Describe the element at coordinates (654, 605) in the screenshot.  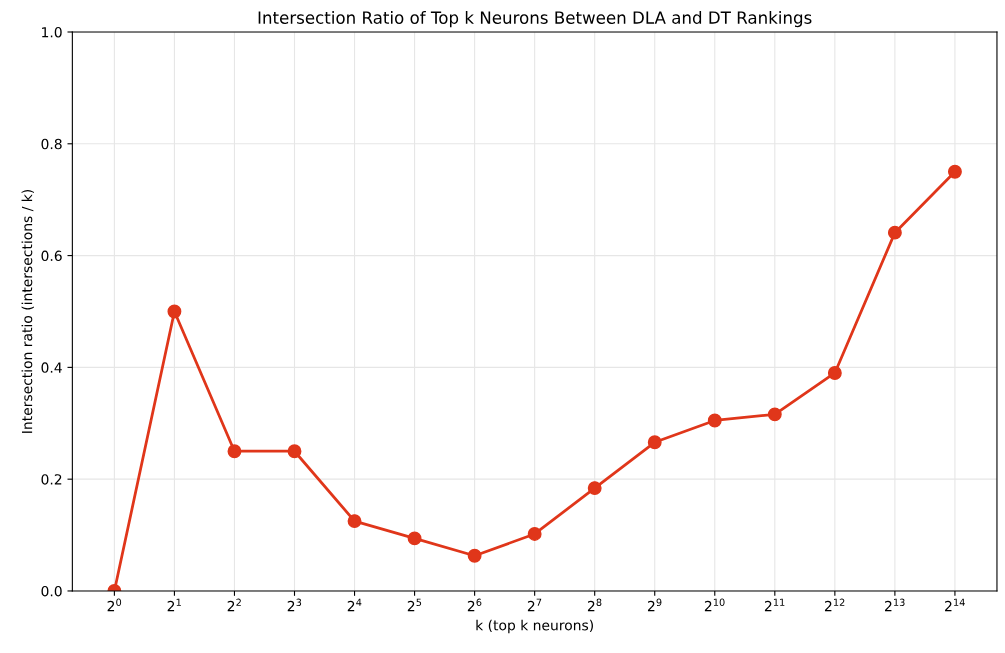
I see `x-tick-label: 2$^{9}$` at that location.